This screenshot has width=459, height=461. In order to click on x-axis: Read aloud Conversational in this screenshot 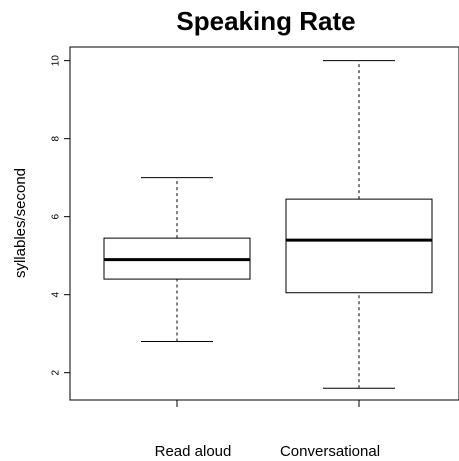, I will do `click(267, 430)`.